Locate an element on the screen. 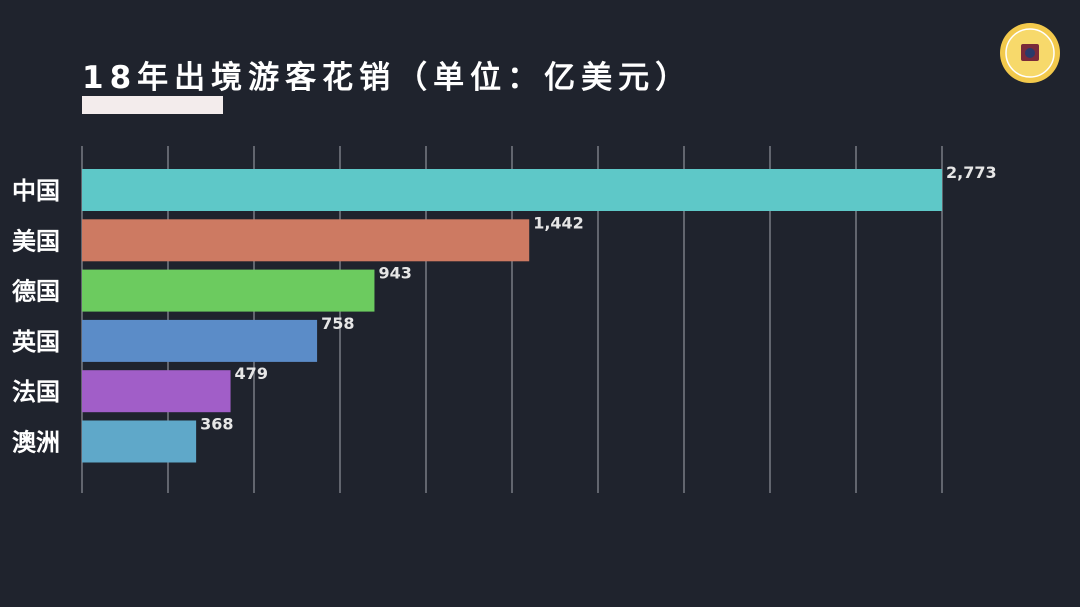  value-label: 479 is located at coordinates (251, 373).